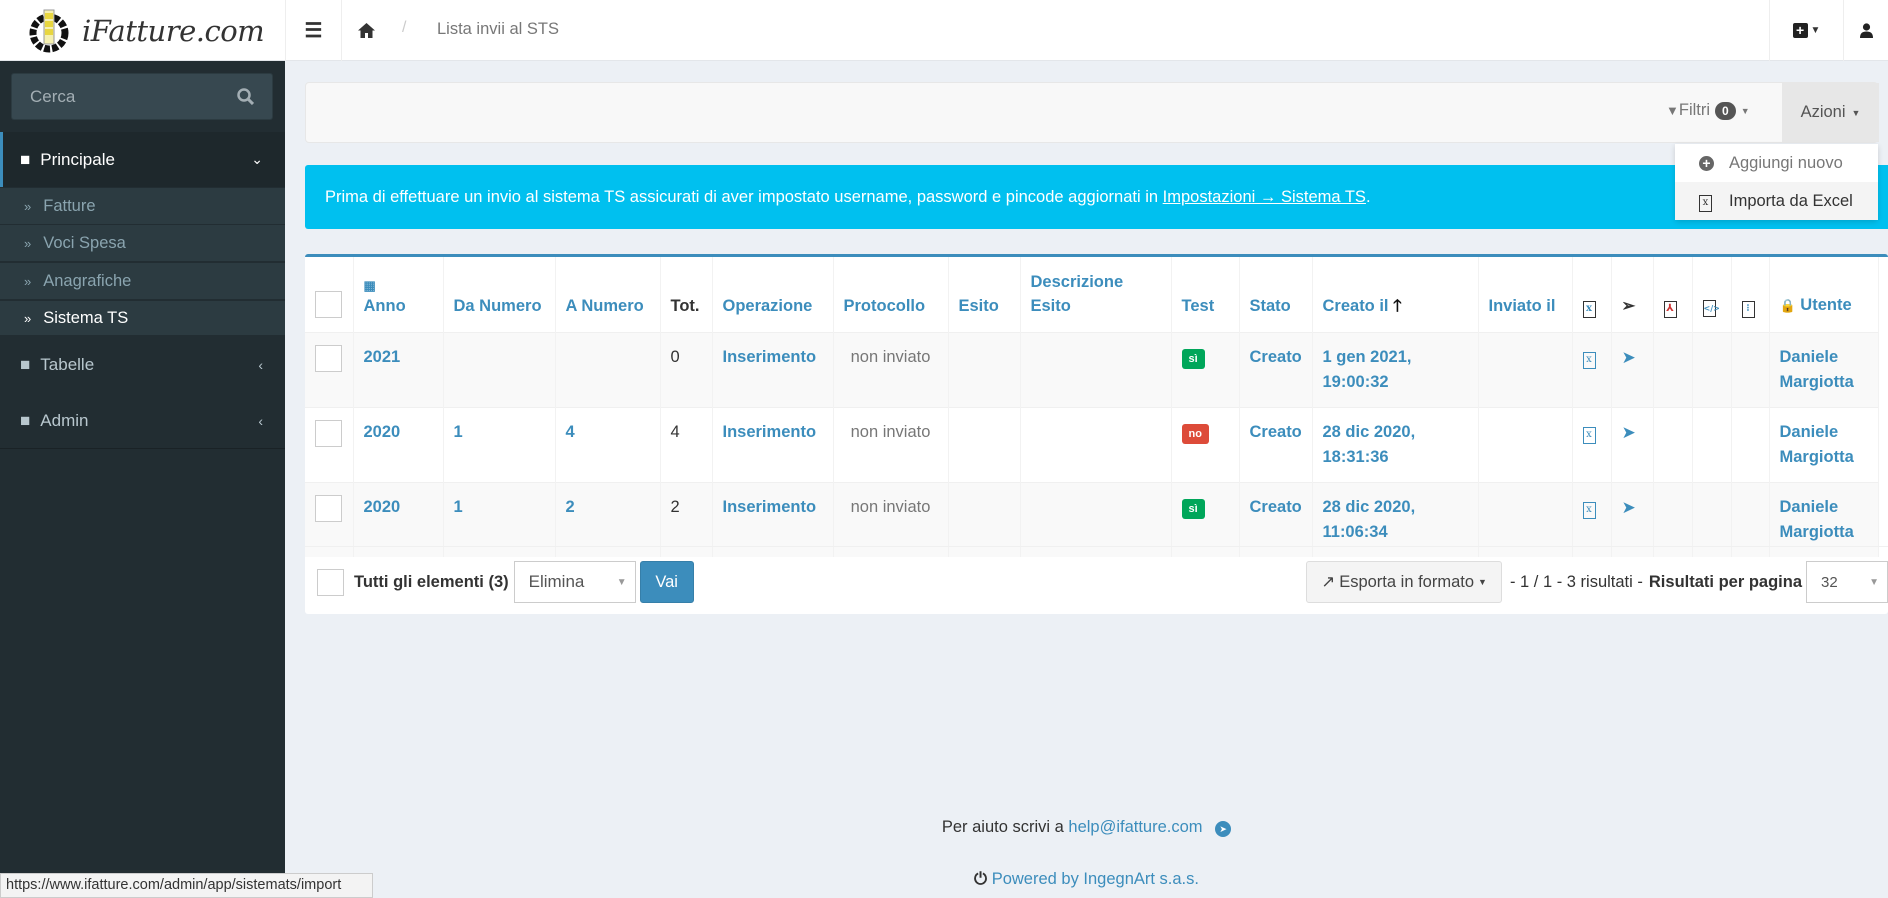 The width and height of the screenshot is (1888, 898). Describe the element at coordinates (1628, 305) in the screenshot. I see `paper-plane-outline-icon: ➢` at that location.